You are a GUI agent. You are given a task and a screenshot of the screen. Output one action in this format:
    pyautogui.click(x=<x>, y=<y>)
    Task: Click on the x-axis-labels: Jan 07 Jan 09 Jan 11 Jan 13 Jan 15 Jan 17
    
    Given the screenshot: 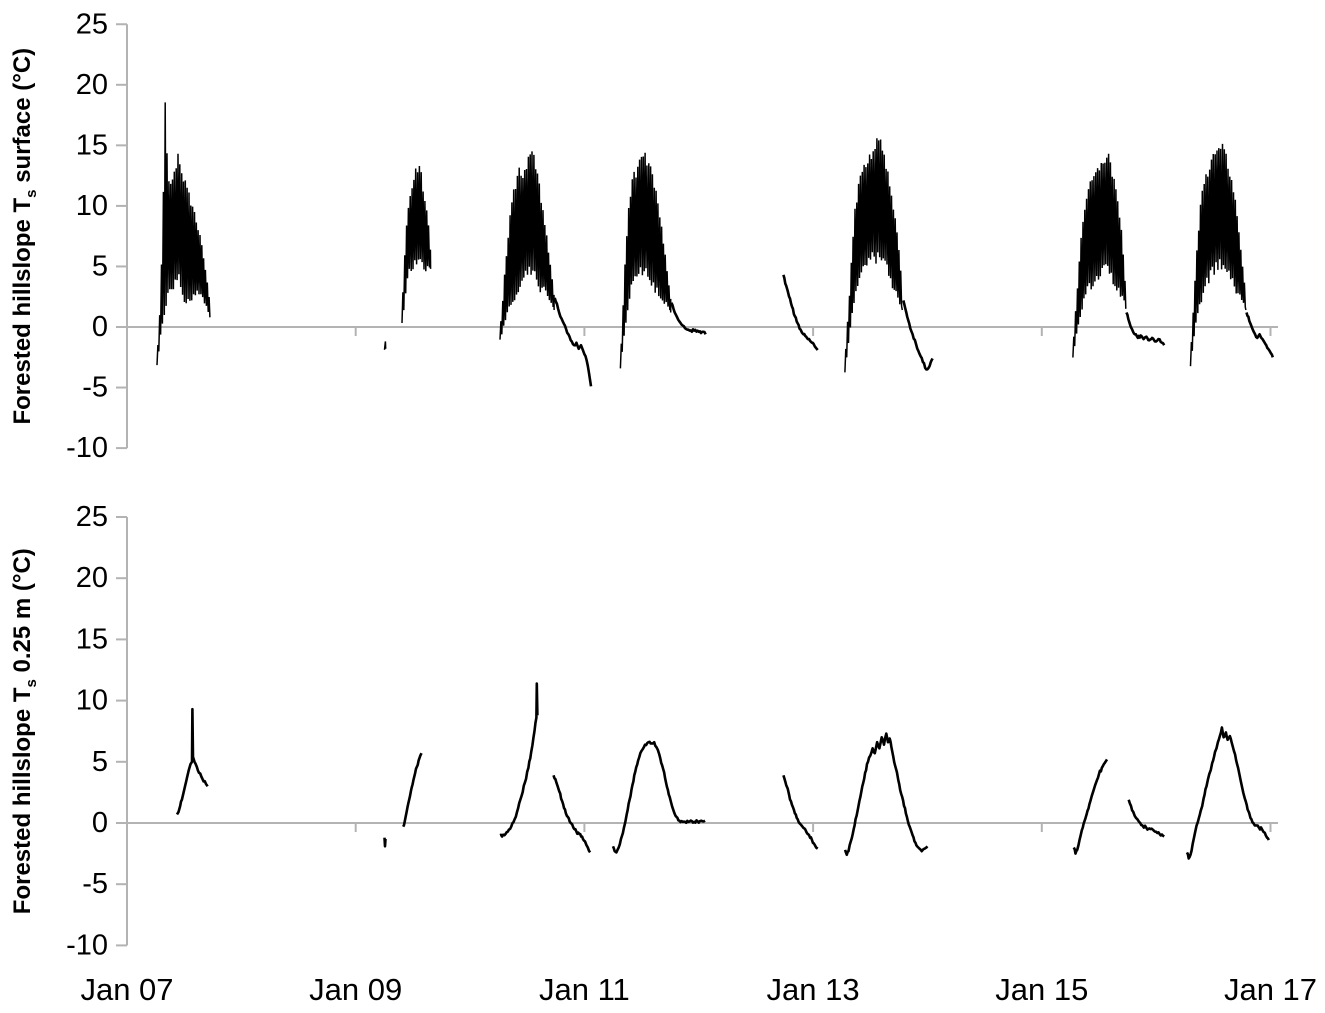 What is the action you would take?
    pyautogui.click(x=698, y=989)
    